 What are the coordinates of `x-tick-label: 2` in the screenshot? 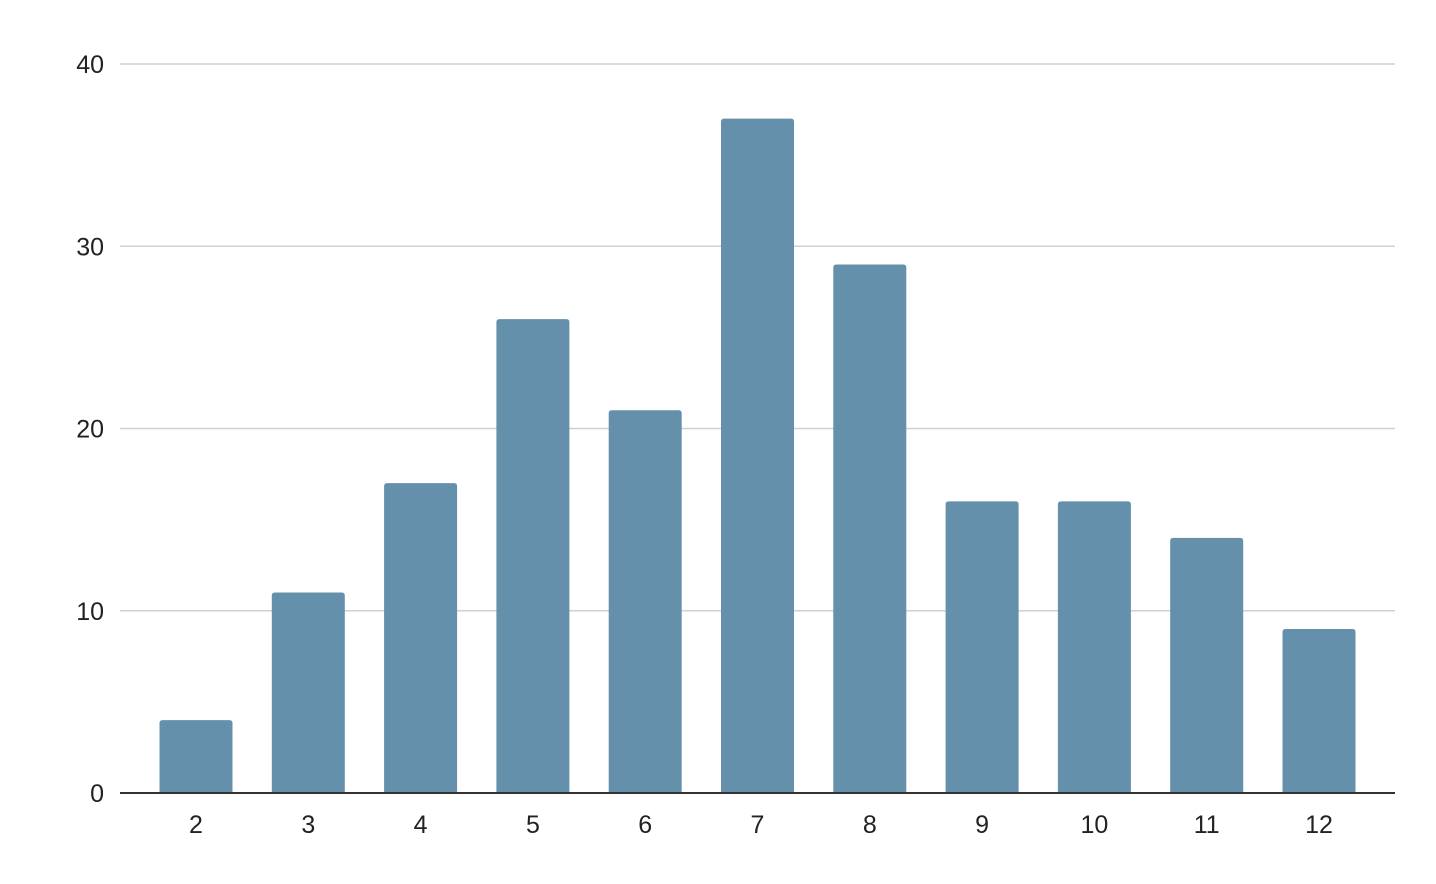 It's located at (196, 825).